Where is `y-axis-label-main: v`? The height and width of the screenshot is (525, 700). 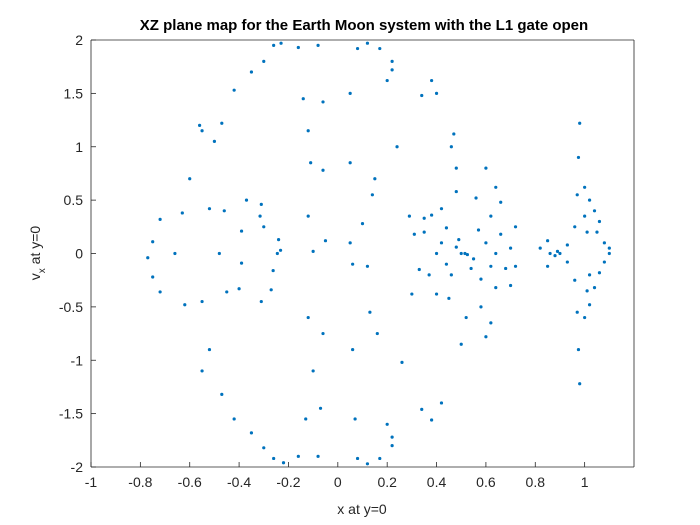 y-axis-label-main: v is located at coordinates (35, 276).